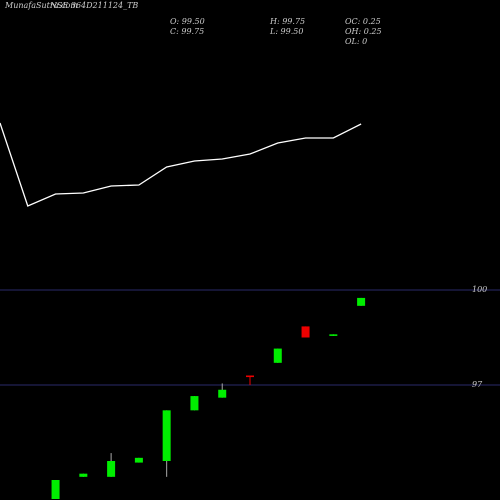  What do you see at coordinates (187, 21) in the screenshot?
I see `ohlc-info: O: 99.50` at bounding box center [187, 21].